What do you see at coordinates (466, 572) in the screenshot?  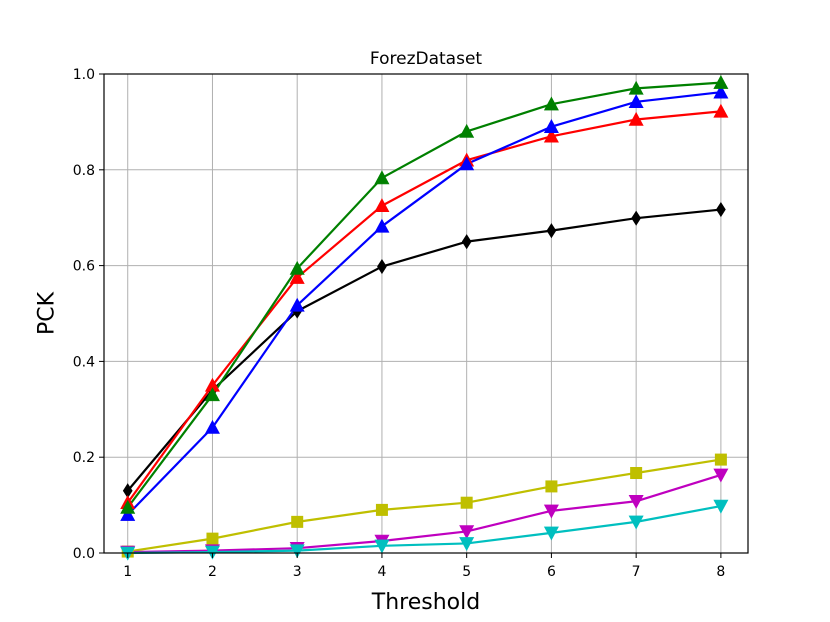 I see `x-tick-label: 5` at bounding box center [466, 572].